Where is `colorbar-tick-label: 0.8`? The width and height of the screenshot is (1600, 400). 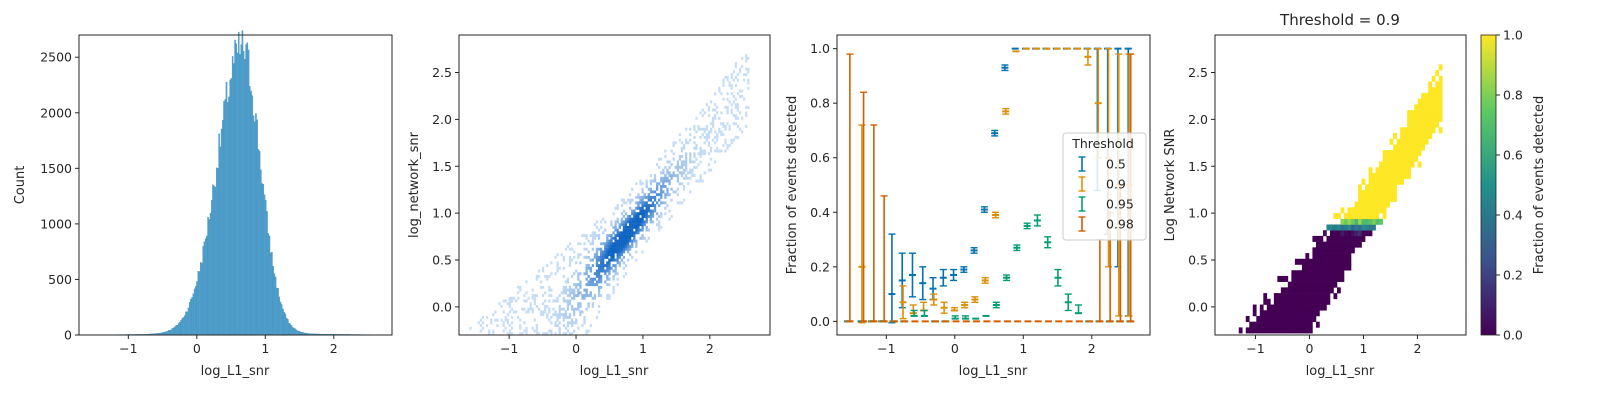 colorbar-tick-label: 0.8 is located at coordinates (1513, 95).